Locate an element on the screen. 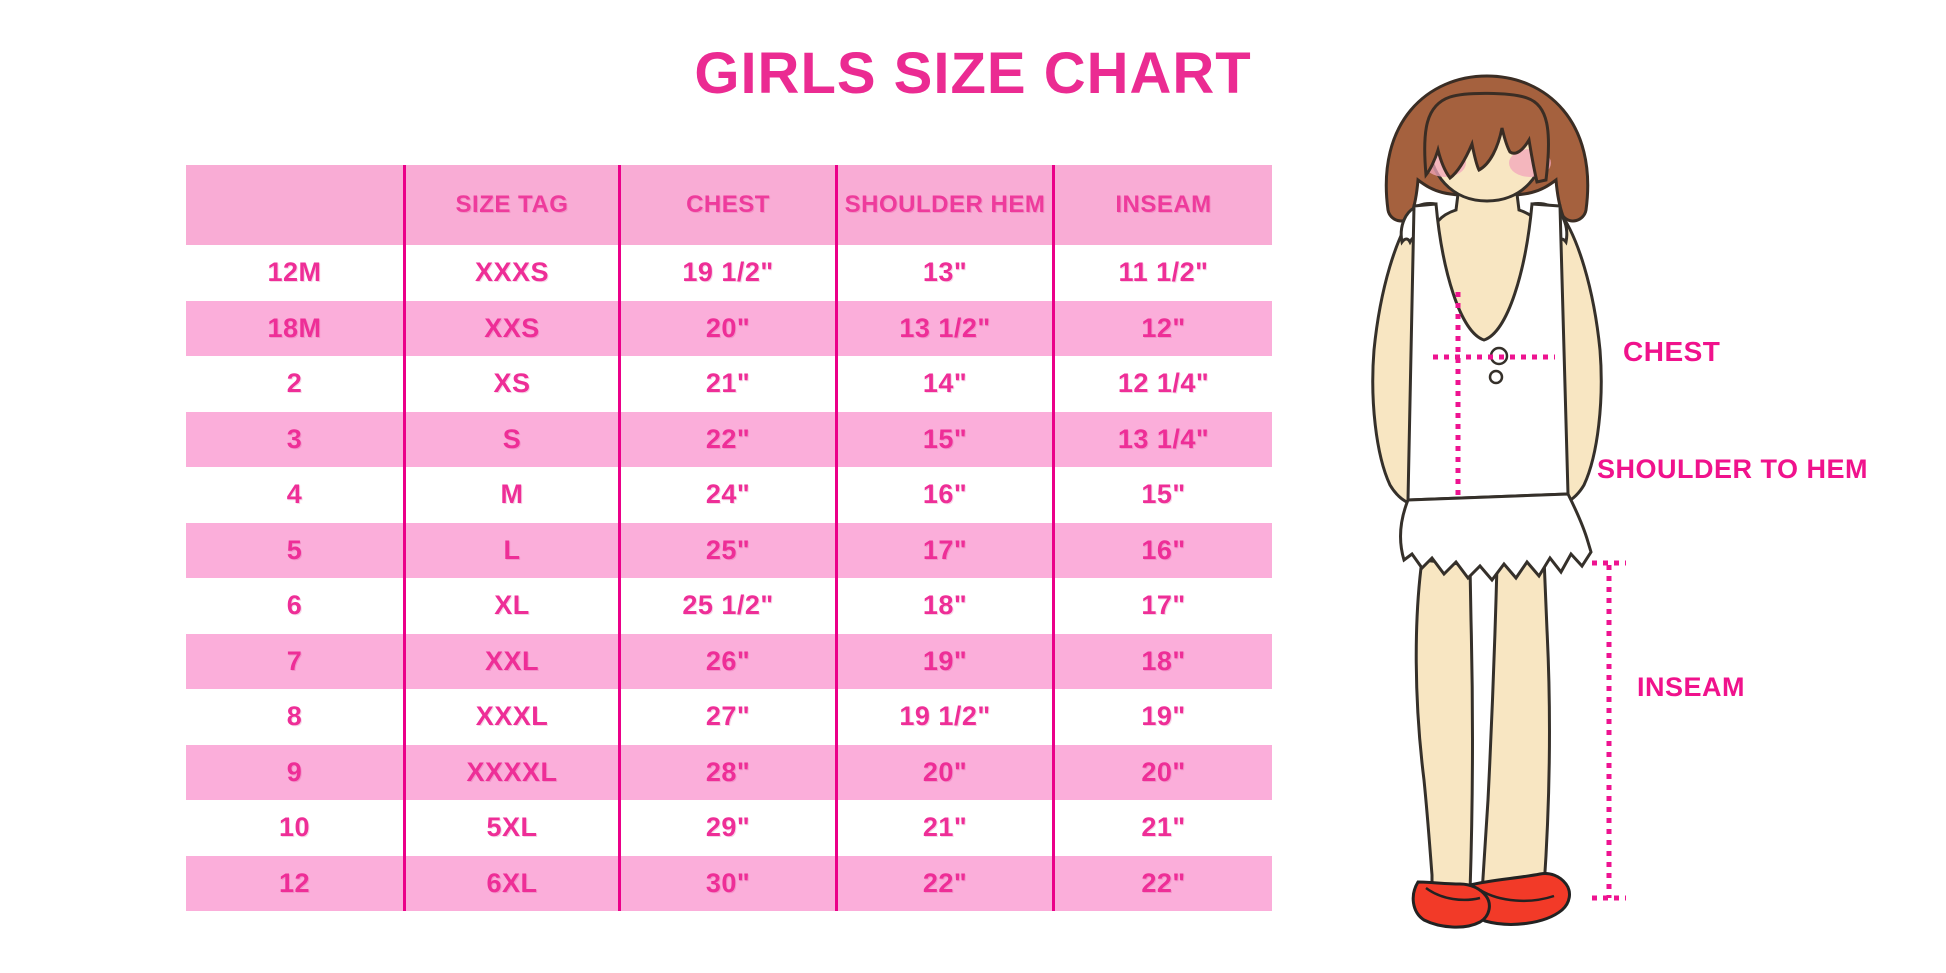 The image size is (1946, 973). table-cell: XS is located at coordinates (513, 384).